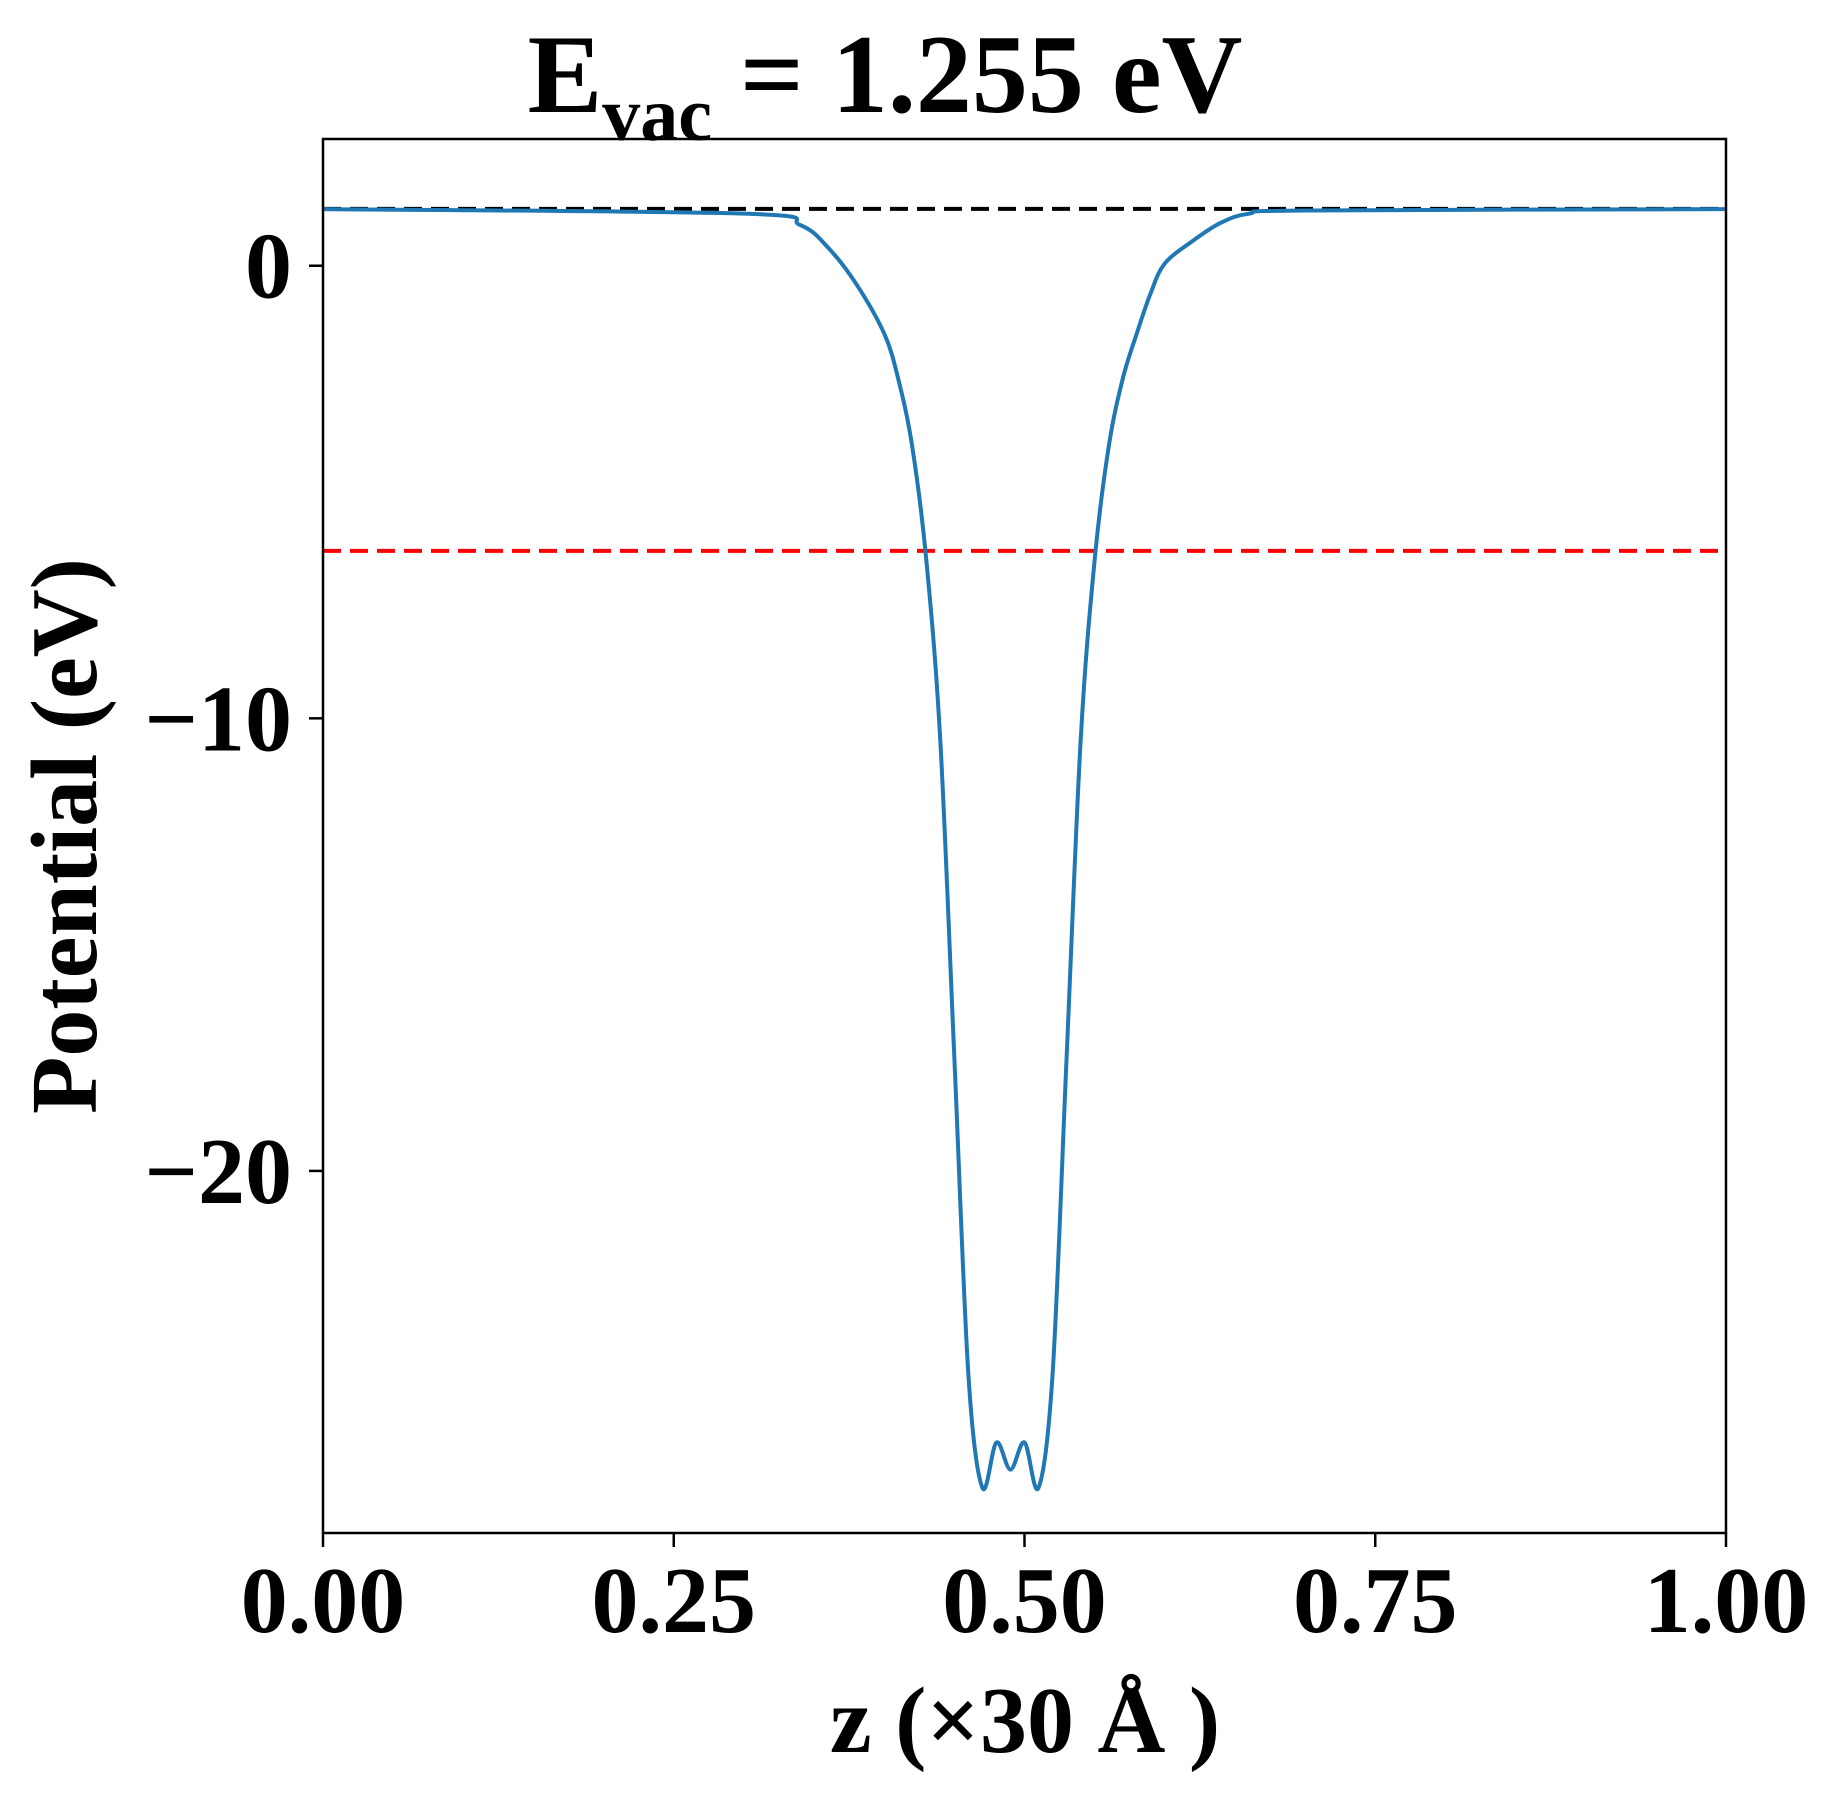  Describe the element at coordinates (323, 1601) in the screenshot. I see `x-tick-label: 0.00` at that location.